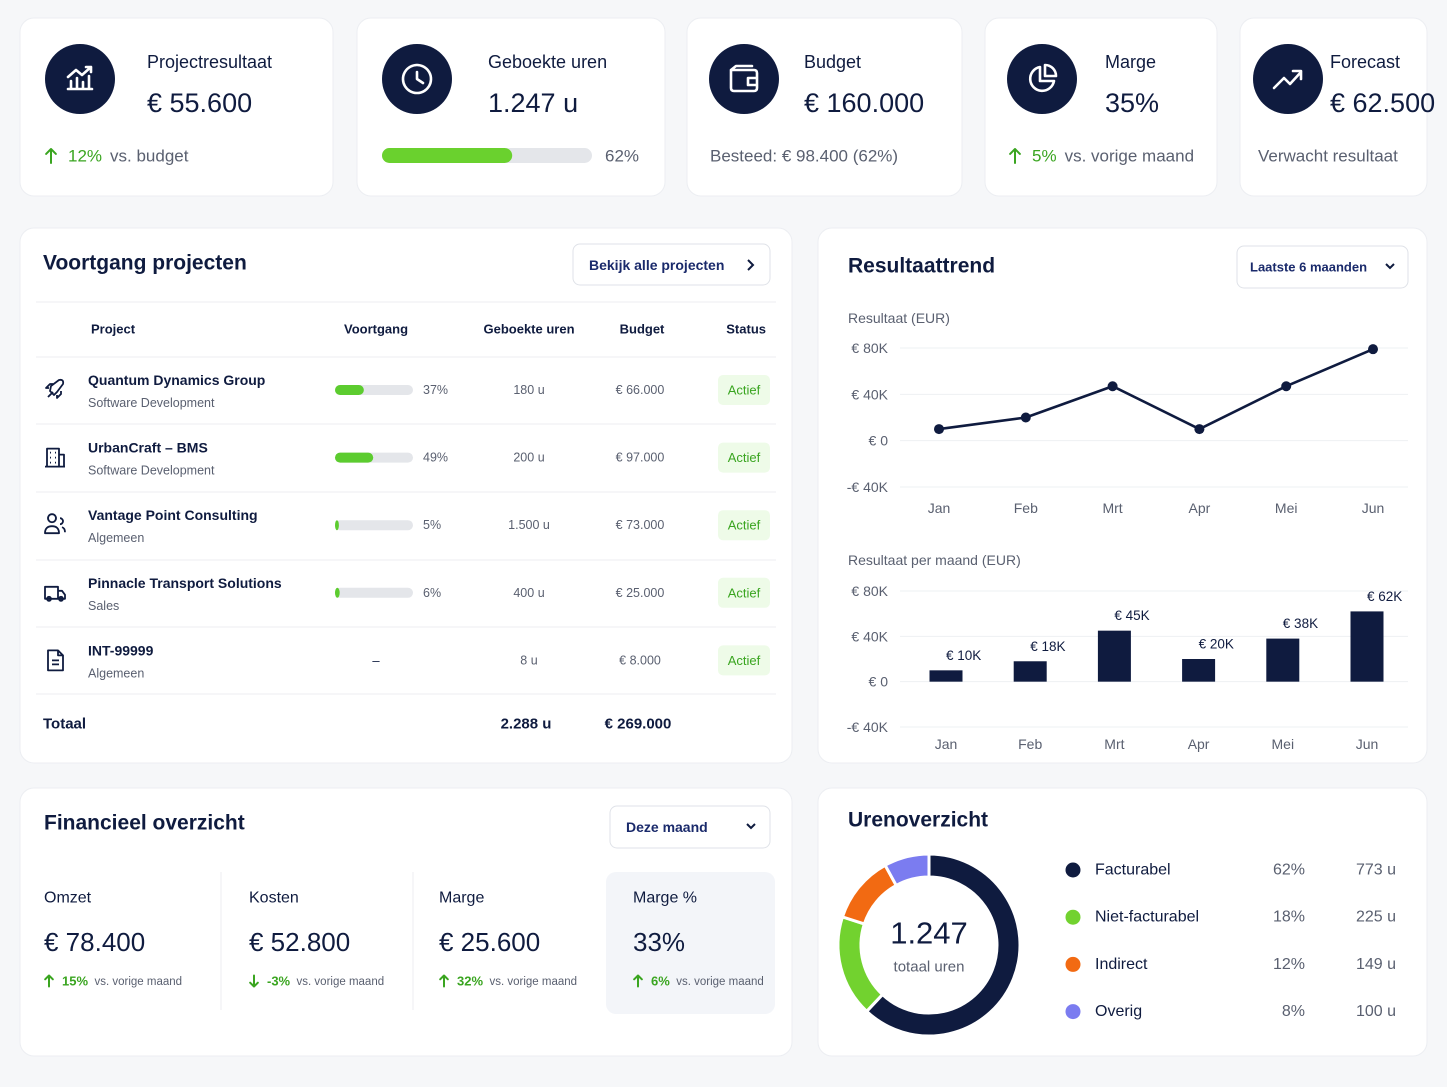 The image size is (1447, 1087). What do you see at coordinates (946, 744) in the screenshot?
I see `x-tick-label: Jan` at bounding box center [946, 744].